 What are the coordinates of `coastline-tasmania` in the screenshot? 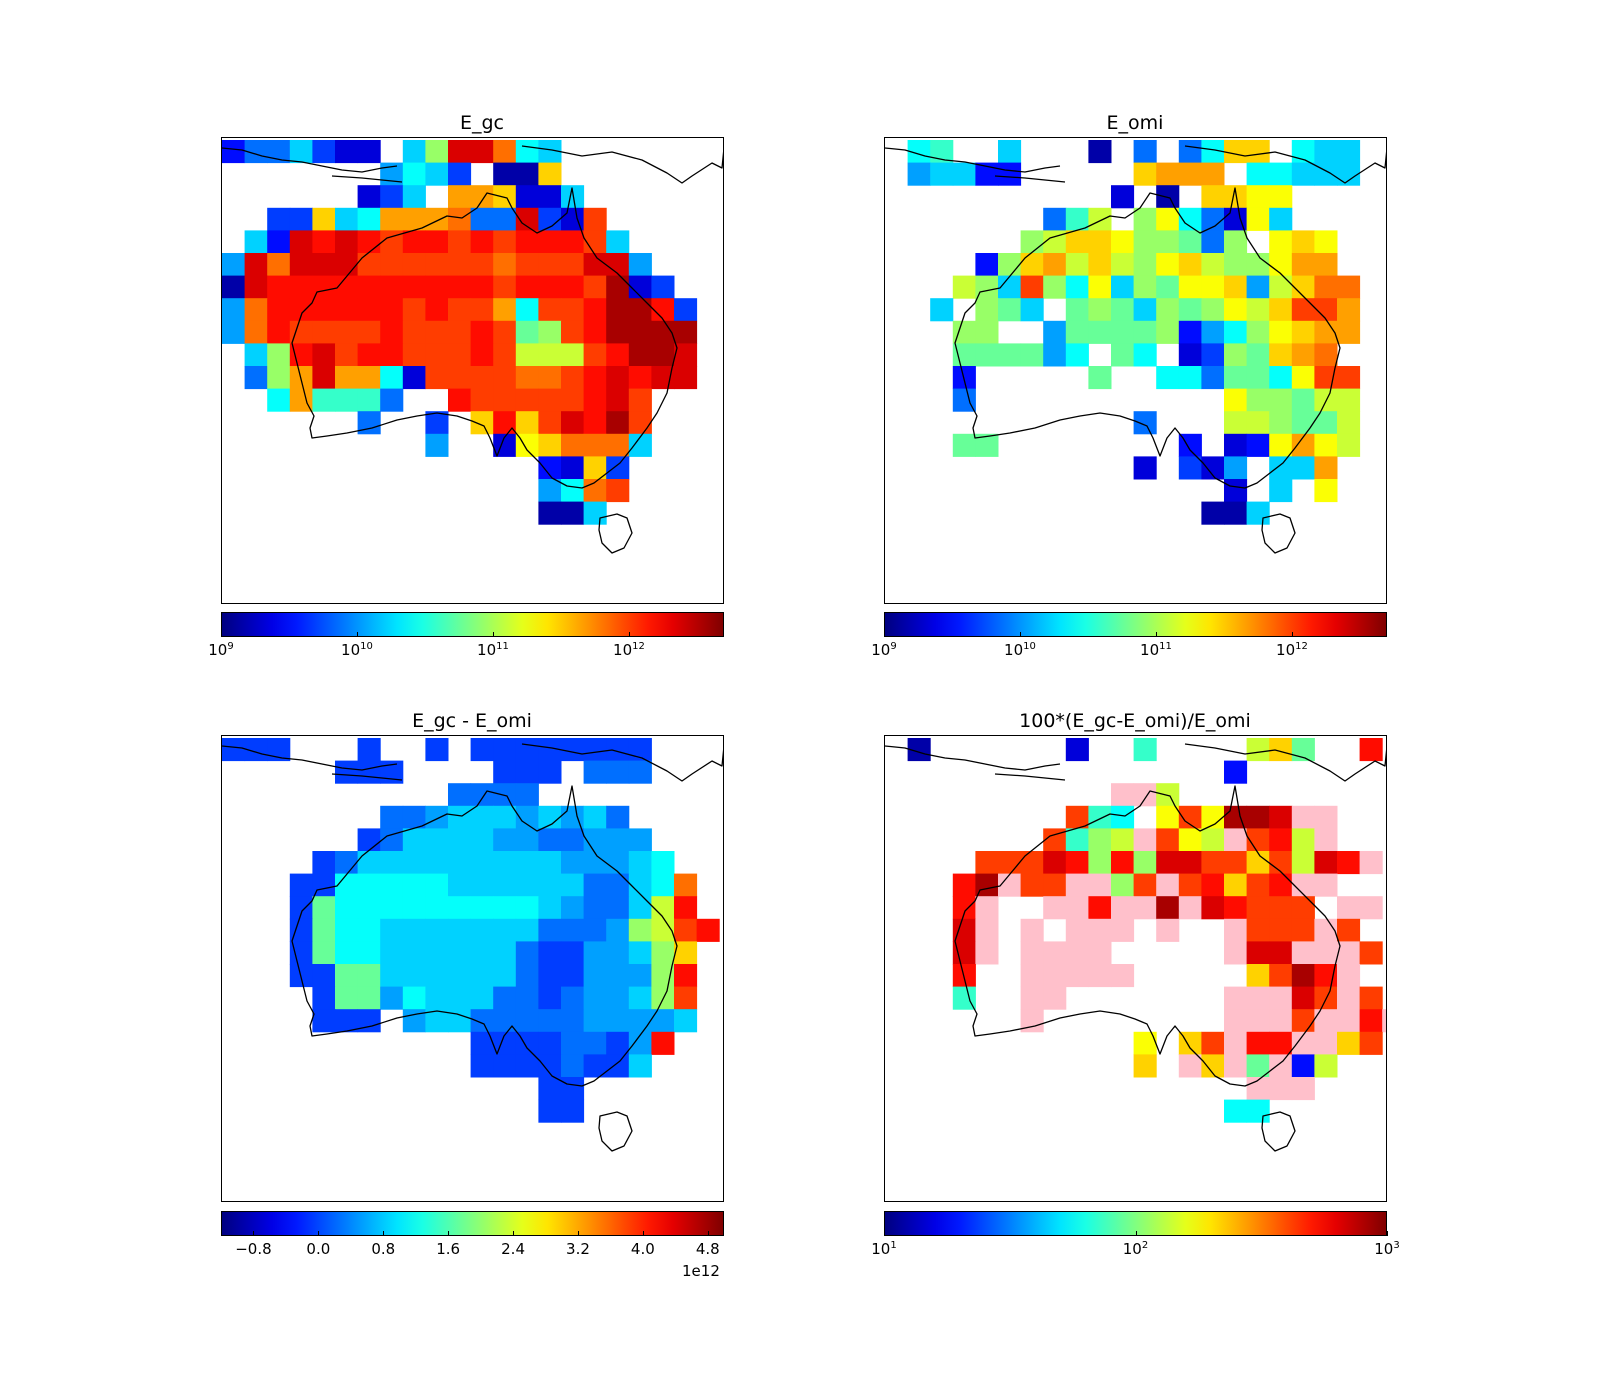 It's located at (615, 533).